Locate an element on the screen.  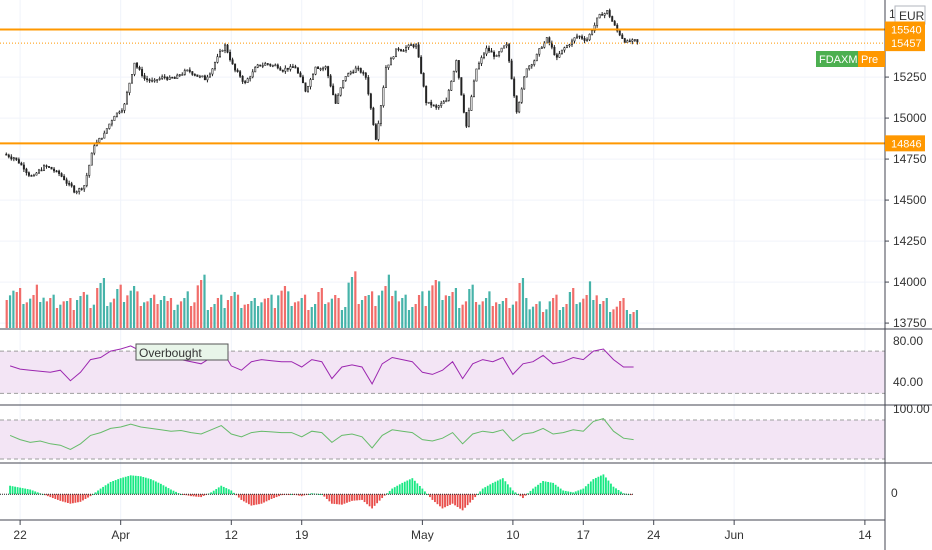
price-axis-ticks: 15250 15000 14750 14500 14250 14000 13750 is located at coordinates (906, 200).